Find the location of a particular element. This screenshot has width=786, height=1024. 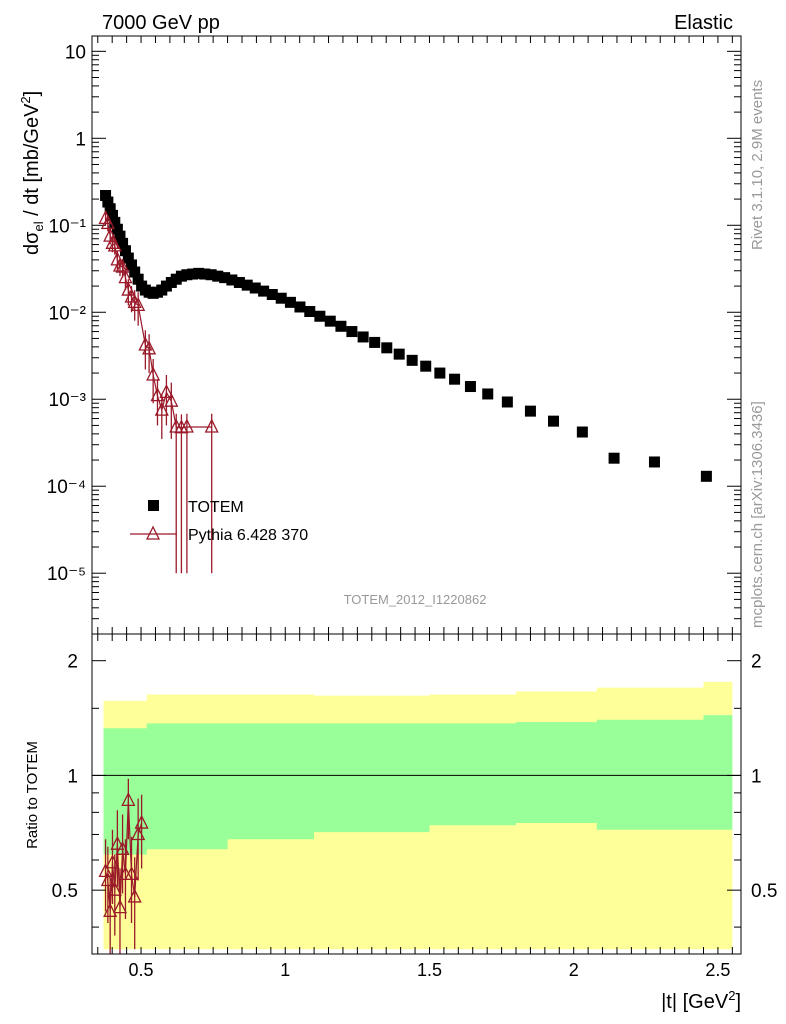

ratio-y-tick-label-right: 0.5 is located at coordinates (764, 891).